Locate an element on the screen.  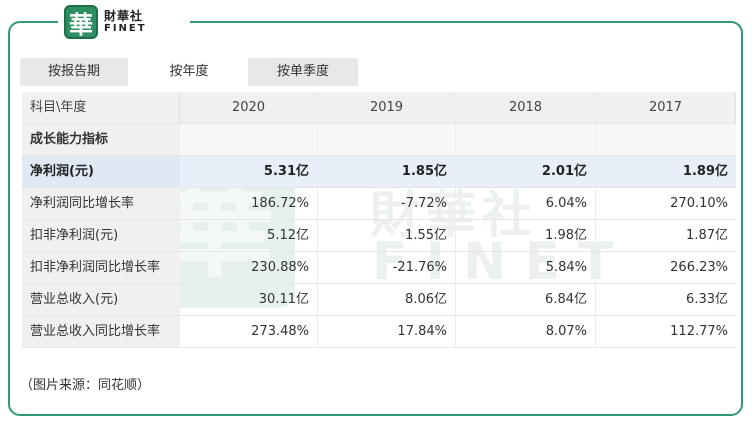
tab-by-report-period: 按报告期 is located at coordinates (74, 72).